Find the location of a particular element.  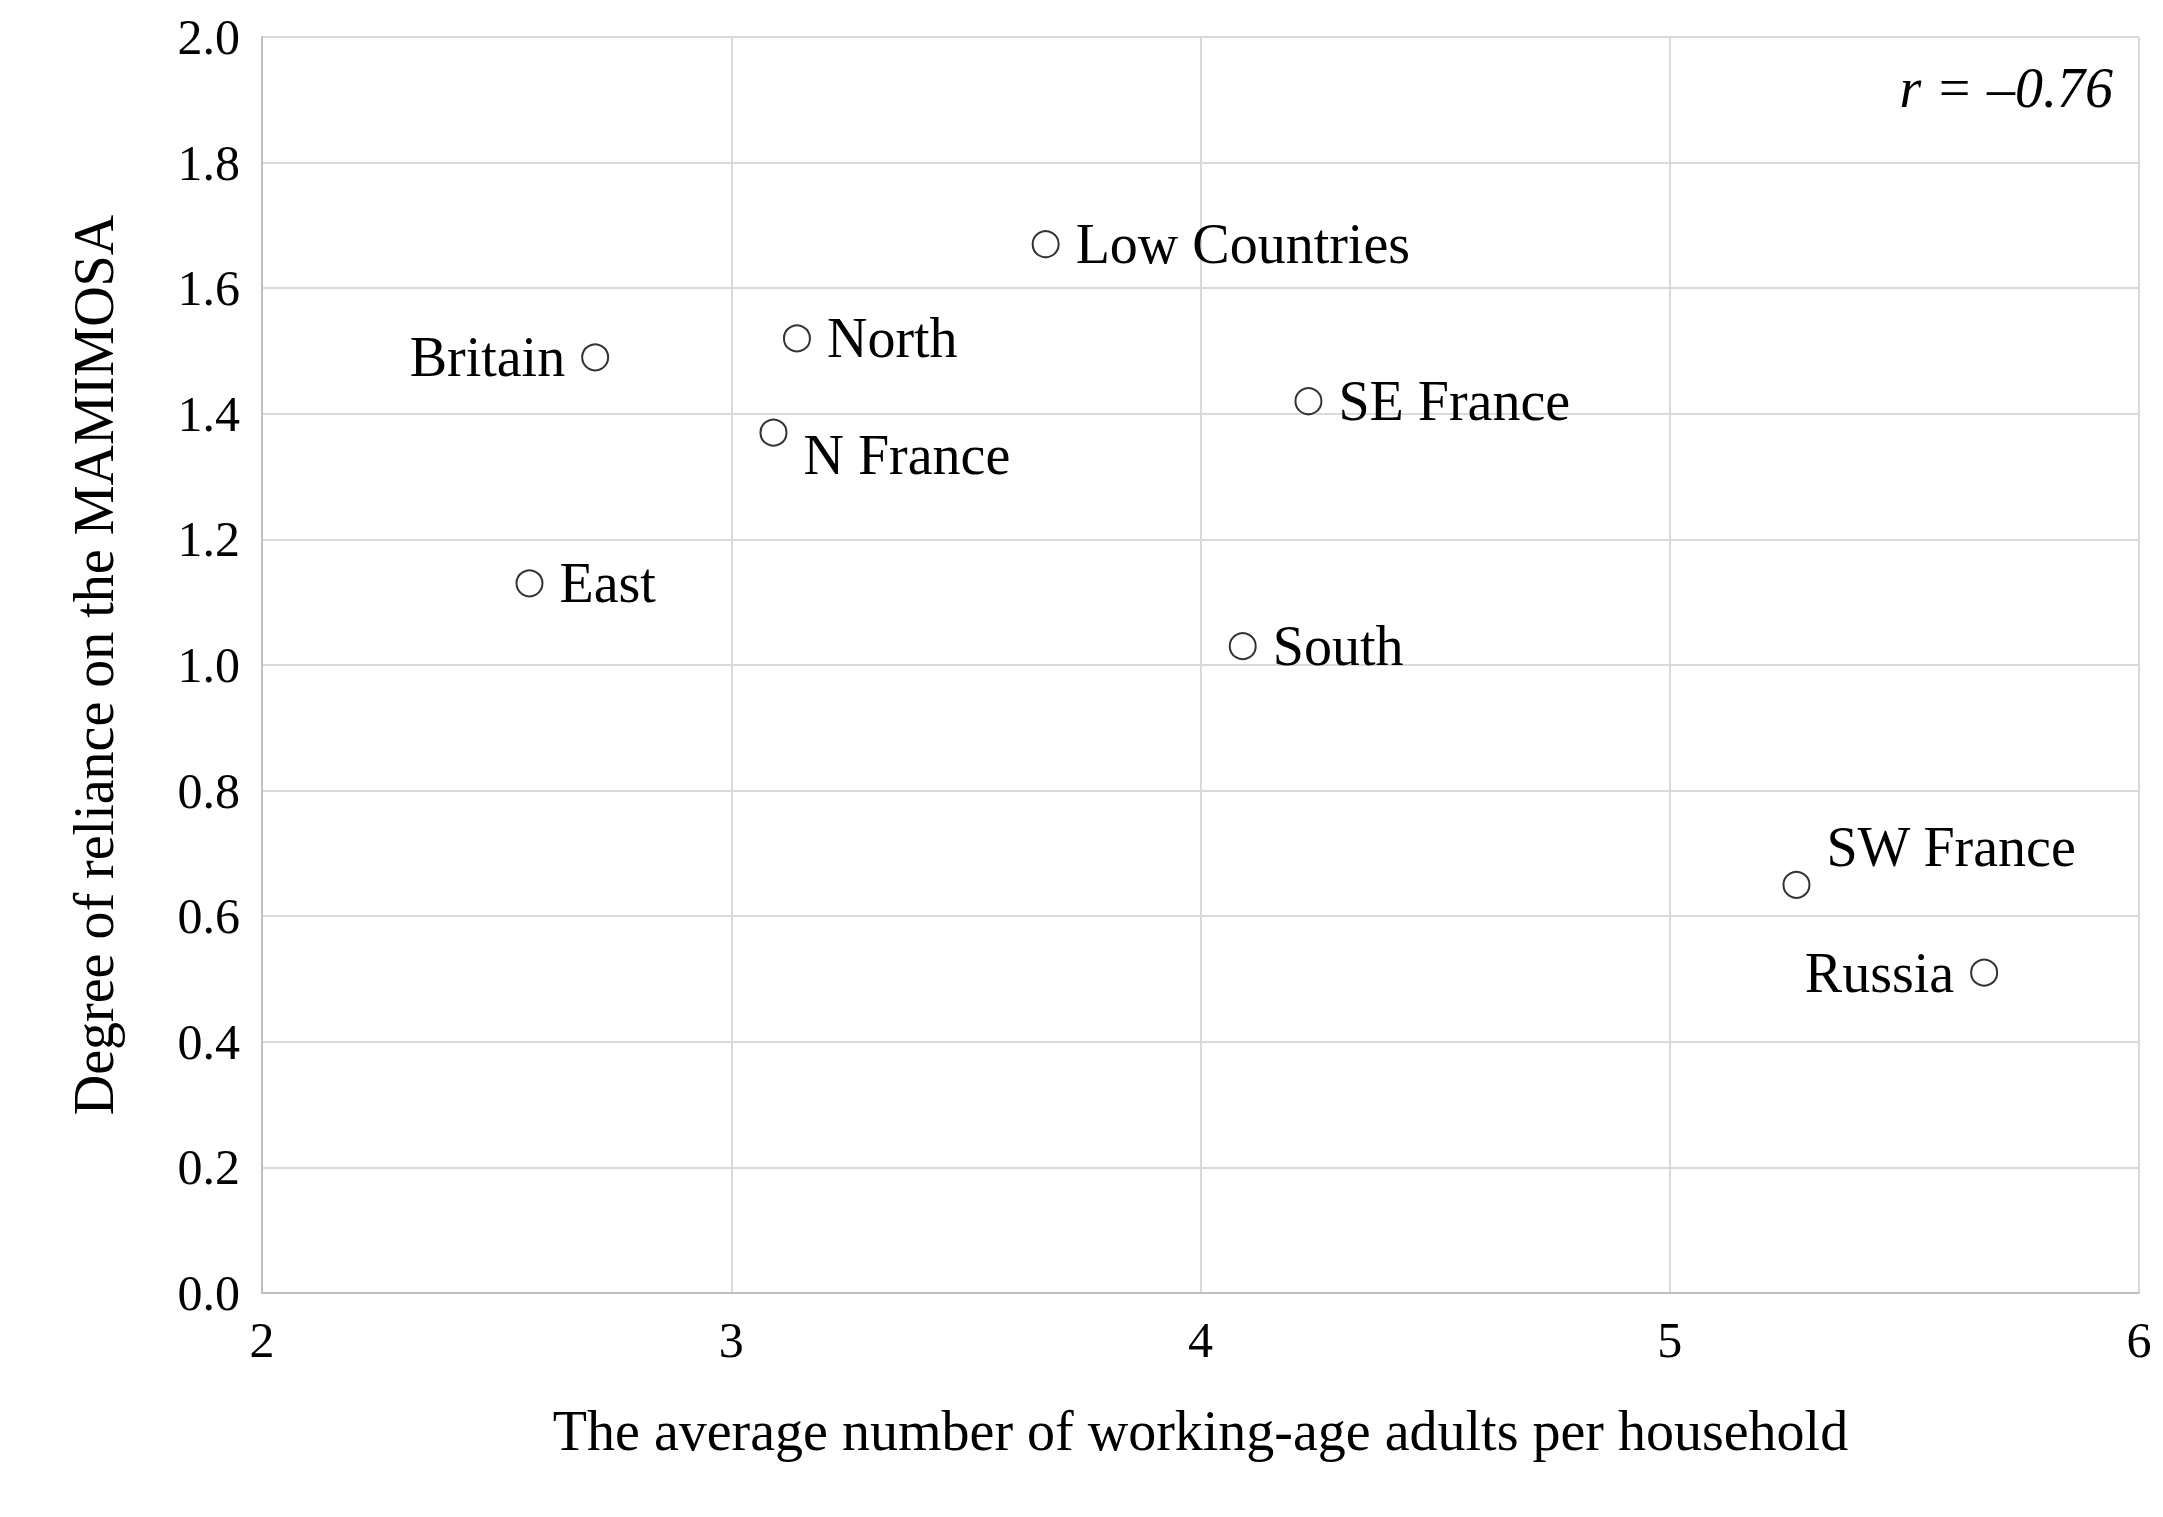

annotation: North is located at coordinates (892, 338).